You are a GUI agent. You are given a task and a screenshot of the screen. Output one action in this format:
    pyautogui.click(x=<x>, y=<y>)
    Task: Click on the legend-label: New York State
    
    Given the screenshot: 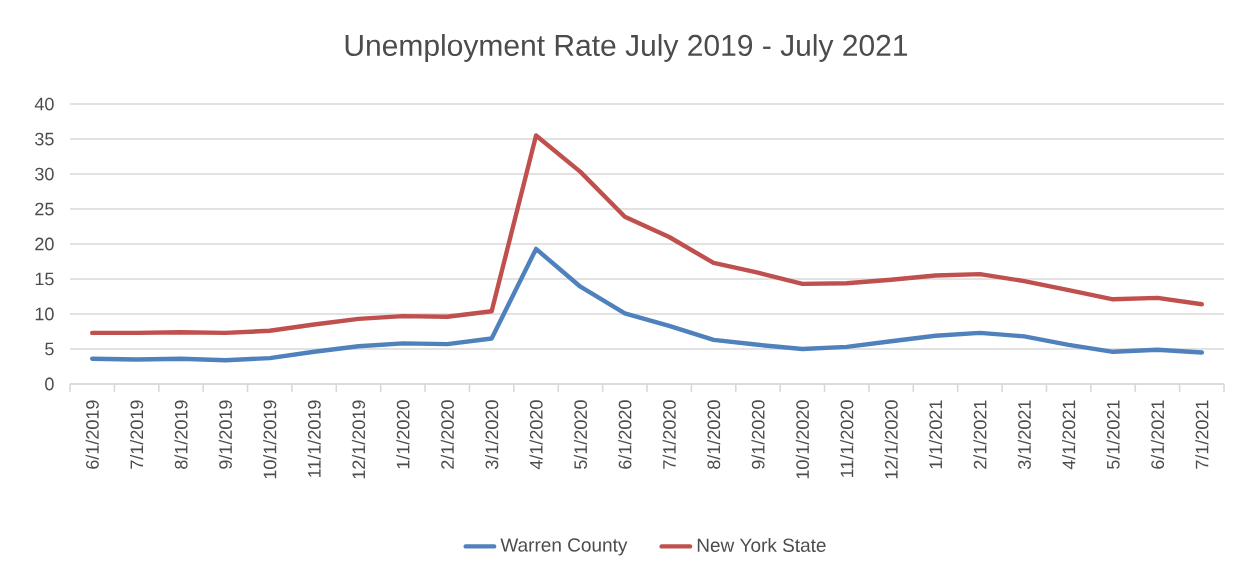 What is the action you would take?
    pyautogui.click(x=761, y=545)
    